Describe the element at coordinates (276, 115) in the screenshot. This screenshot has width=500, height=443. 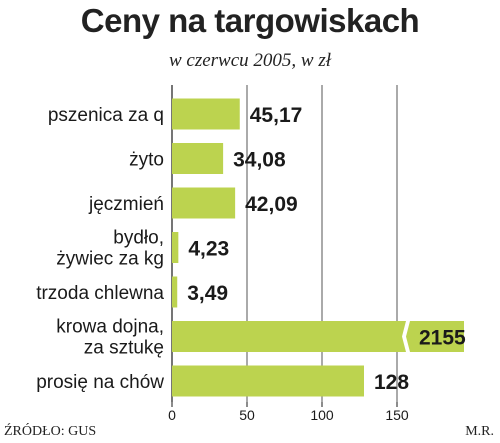
I see `value-label: 45,17` at that location.